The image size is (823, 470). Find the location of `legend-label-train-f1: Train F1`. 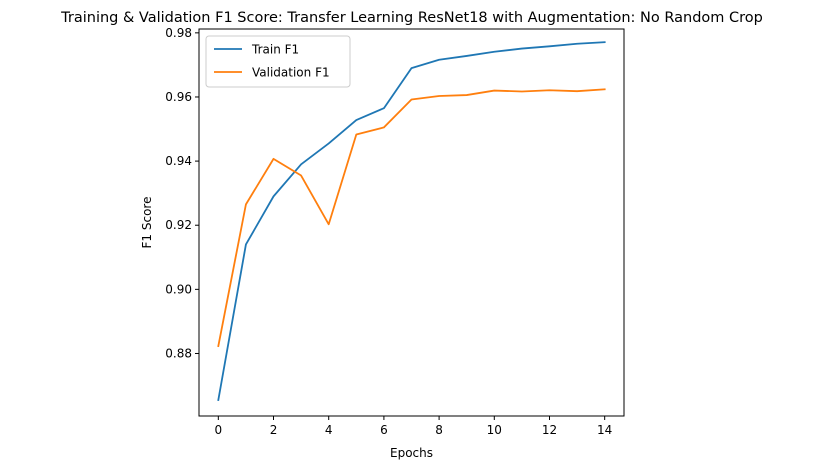

legend-label-train-f1: Train F1 is located at coordinates (275, 50).